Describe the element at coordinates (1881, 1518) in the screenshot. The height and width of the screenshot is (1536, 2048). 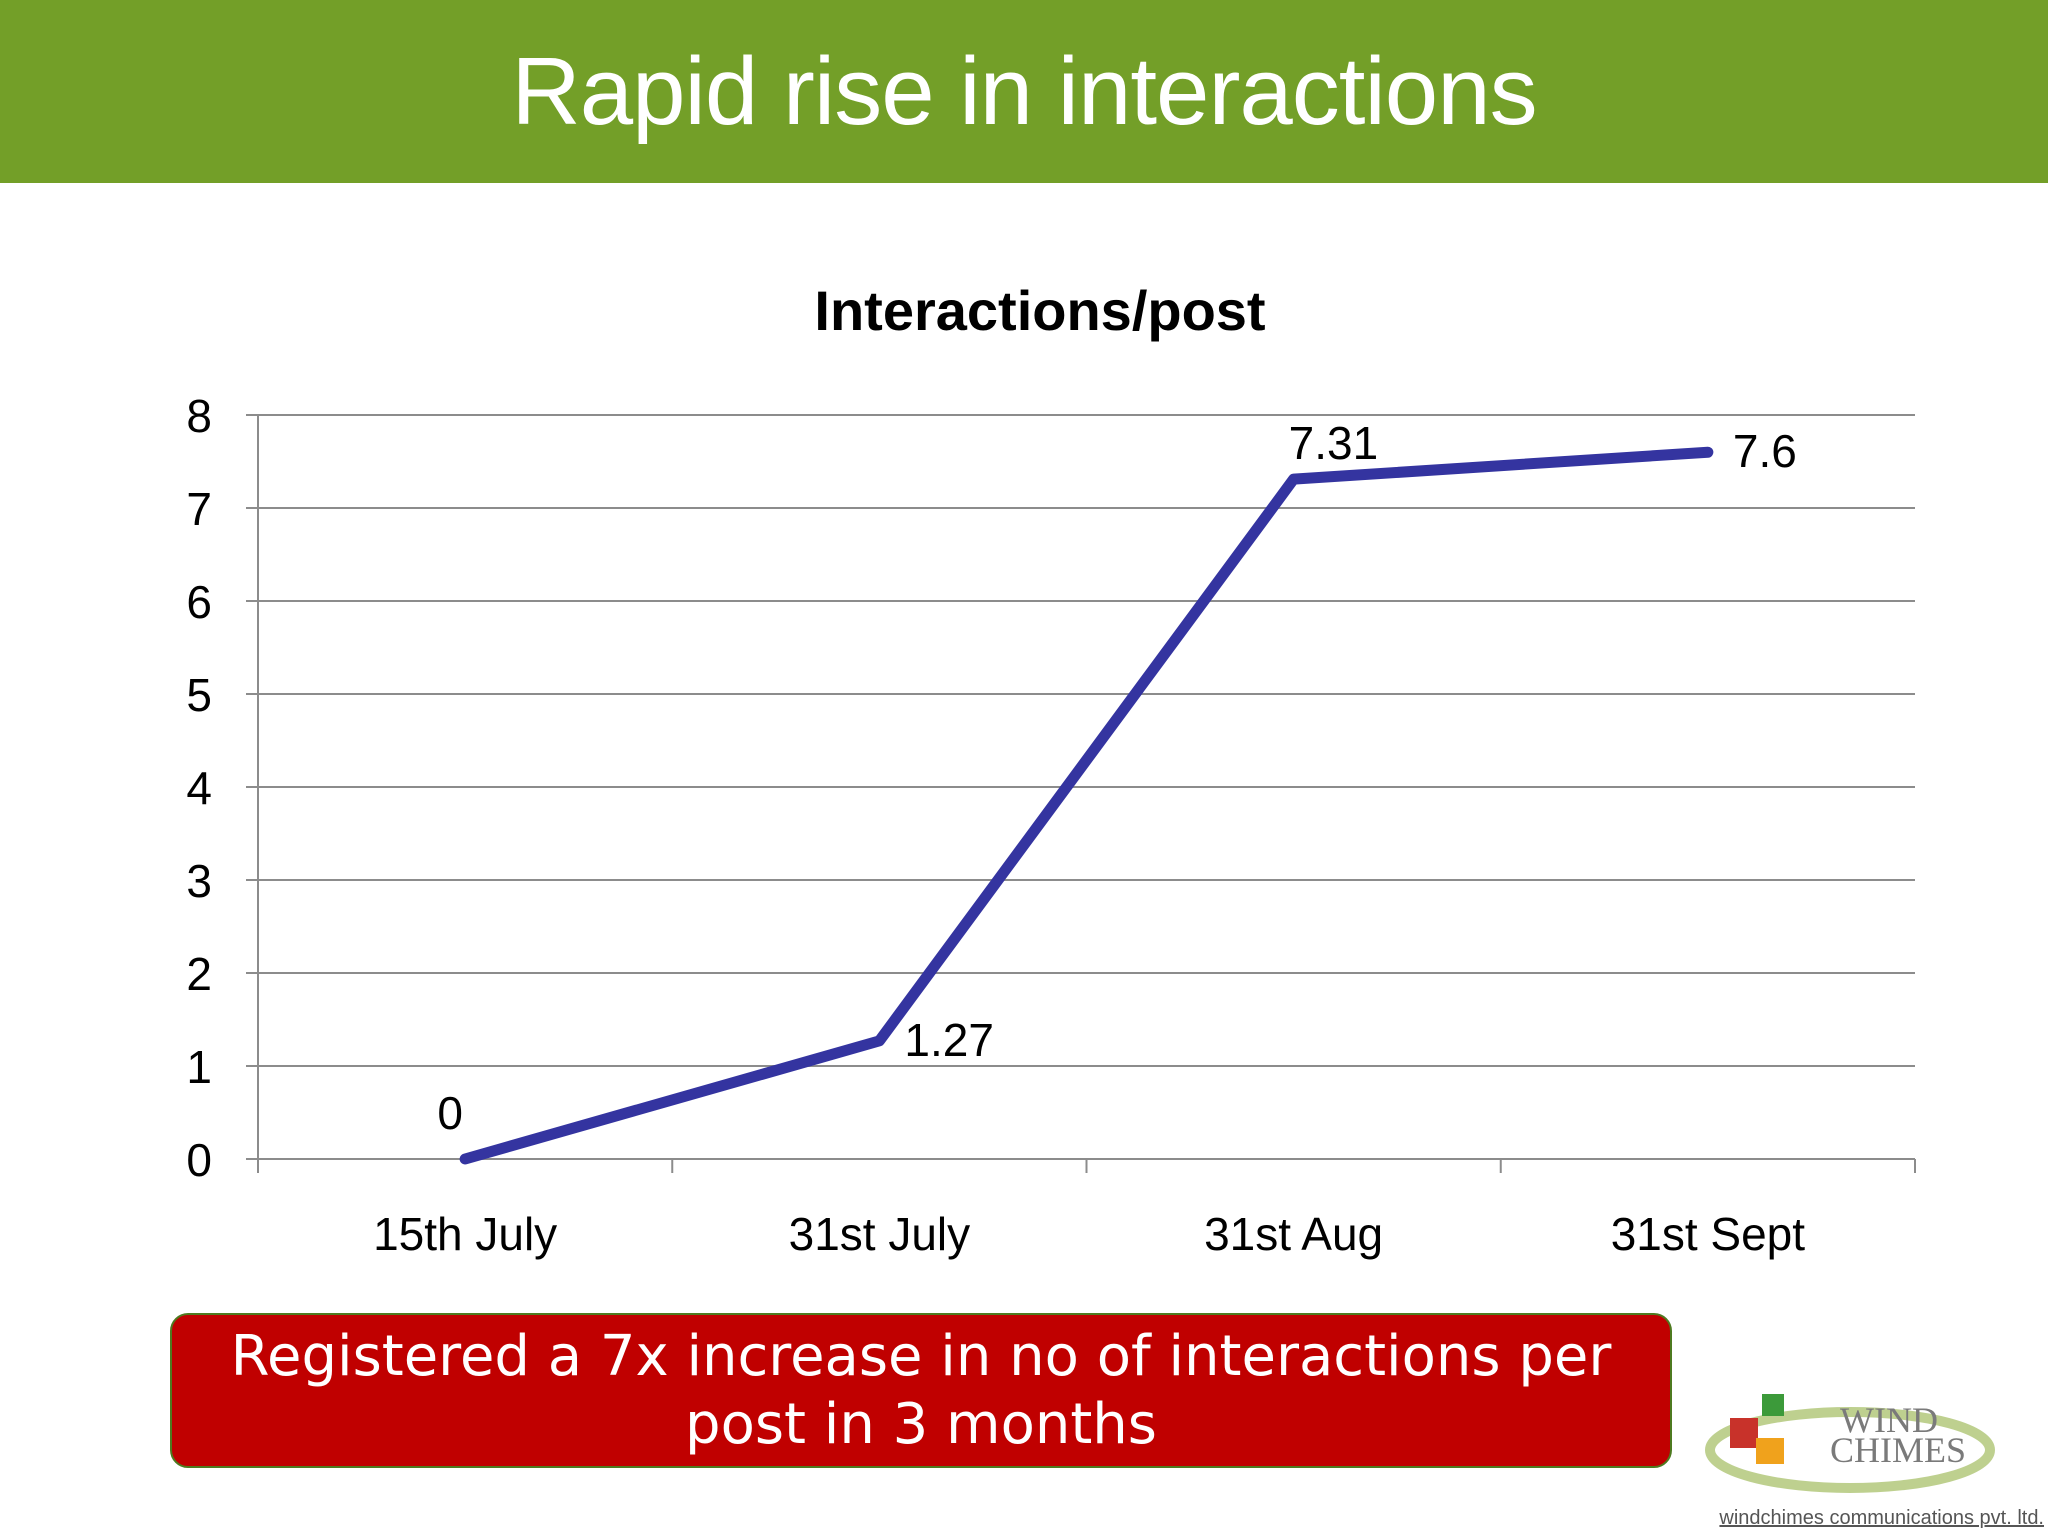
I see `footer-company: windchimes communications pvt. ltd.` at that location.